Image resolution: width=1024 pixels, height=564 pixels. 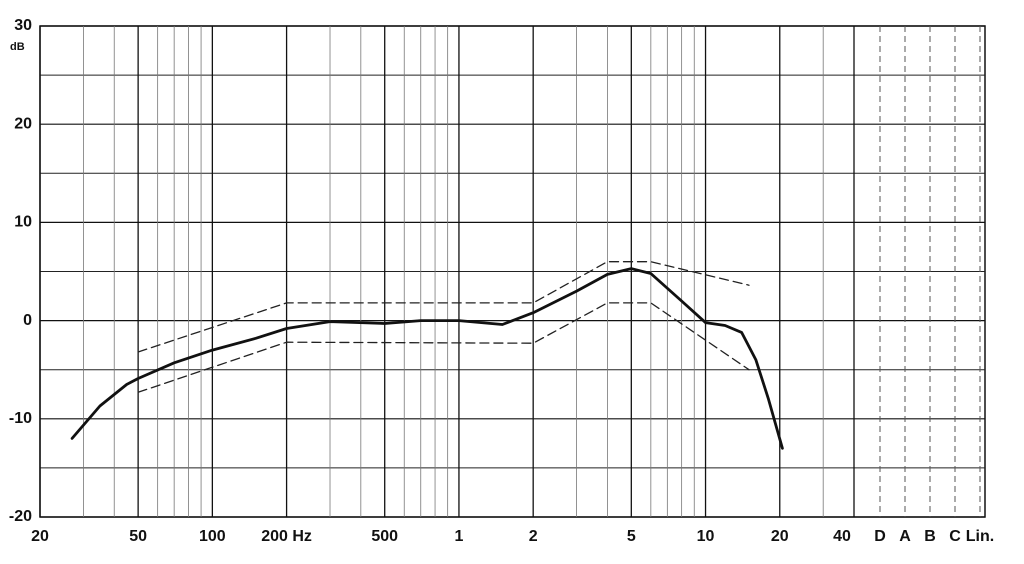 I want to click on y-tick-label: 10, so click(x=23, y=222).